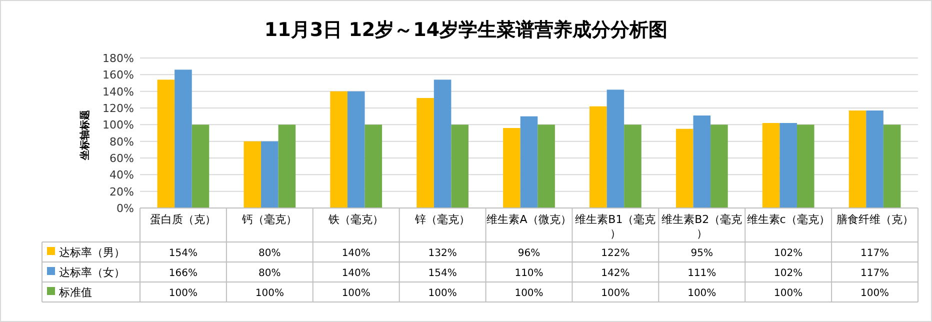 The width and height of the screenshot is (932, 322). What do you see at coordinates (183, 219) in the screenshot?
I see `category: 蛋白质（克）` at bounding box center [183, 219].